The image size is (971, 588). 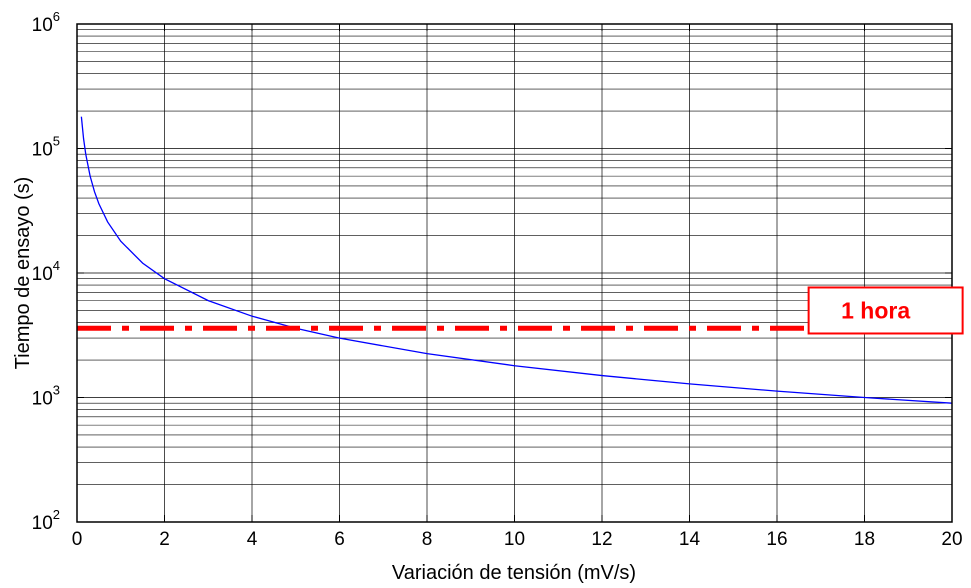 What do you see at coordinates (514, 573) in the screenshot?
I see `x-axis-label: Variación de tensión (mV/s)` at bounding box center [514, 573].